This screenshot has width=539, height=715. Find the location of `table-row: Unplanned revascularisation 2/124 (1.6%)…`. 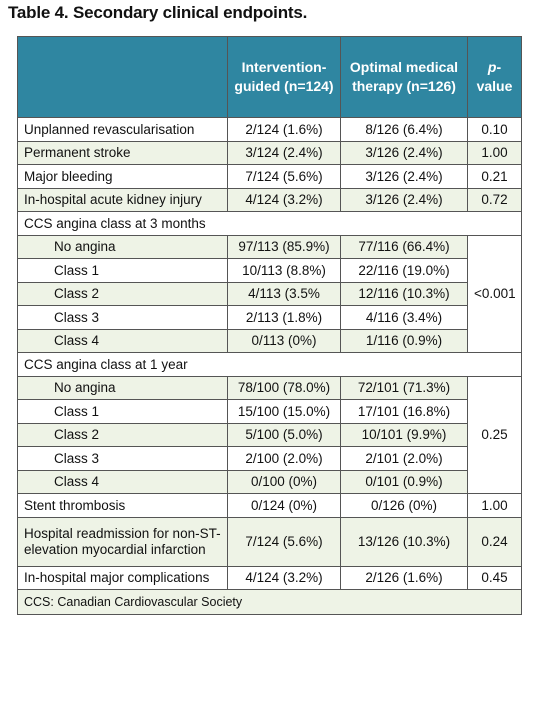

table-row: Unplanned revascularisation 2/124 (1.6%)… is located at coordinates (269, 129).